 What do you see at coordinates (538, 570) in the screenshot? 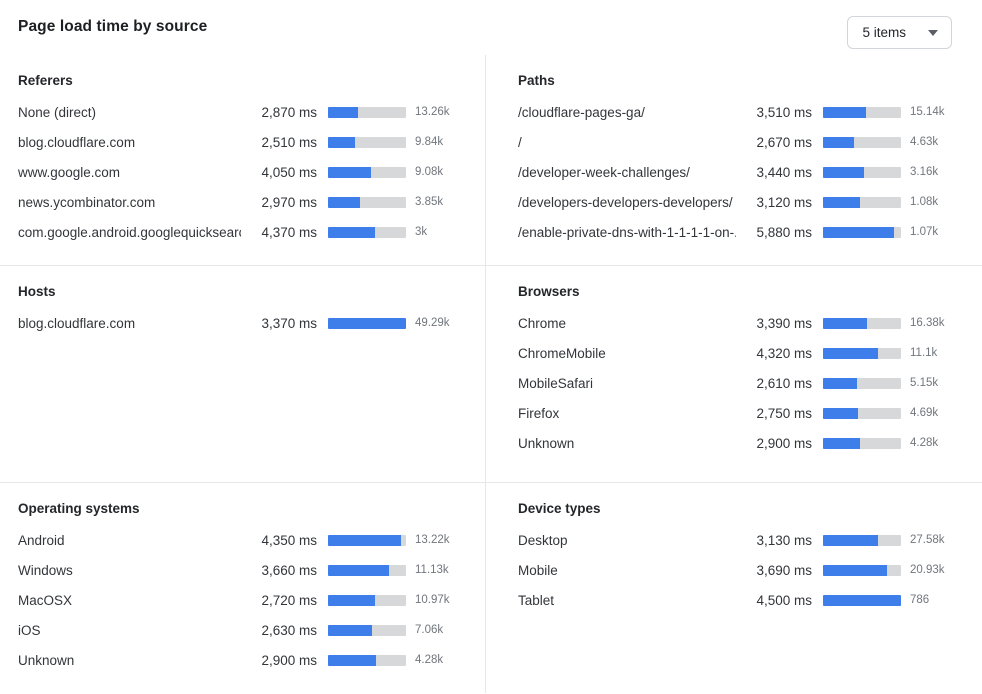
I see `row-label: Mobile` at bounding box center [538, 570].